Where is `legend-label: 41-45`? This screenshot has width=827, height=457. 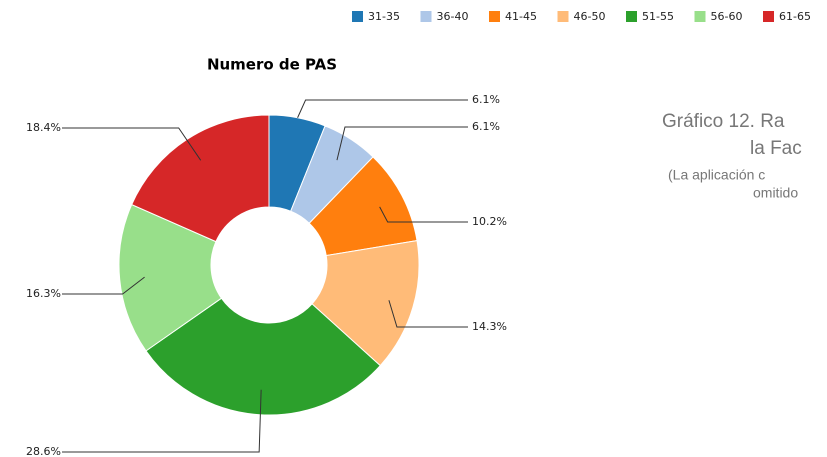 legend-label: 41-45 is located at coordinates (521, 16).